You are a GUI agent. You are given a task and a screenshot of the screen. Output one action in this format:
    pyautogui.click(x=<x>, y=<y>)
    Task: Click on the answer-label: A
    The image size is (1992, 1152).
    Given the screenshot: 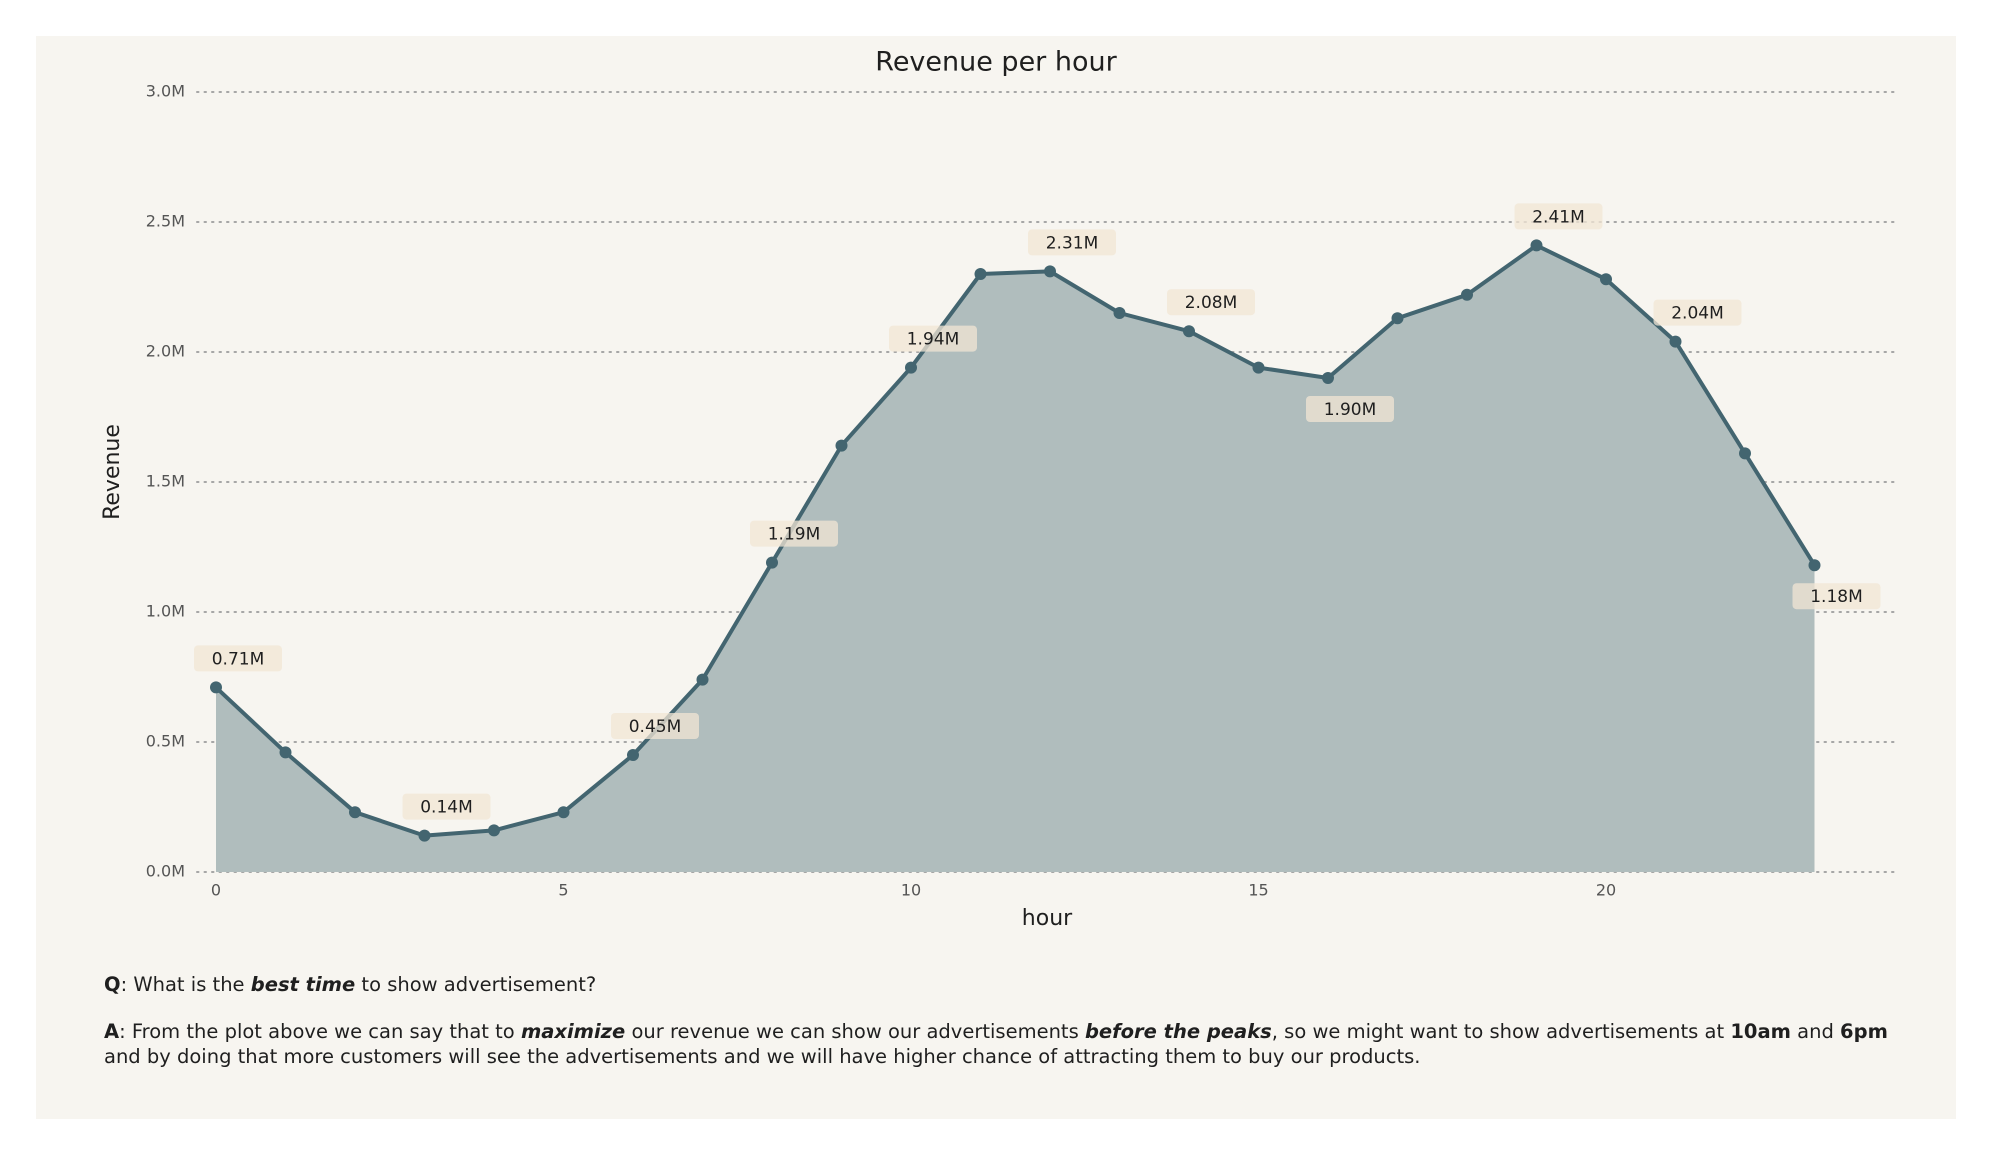 What is the action you would take?
    pyautogui.click(x=112, y=1031)
    